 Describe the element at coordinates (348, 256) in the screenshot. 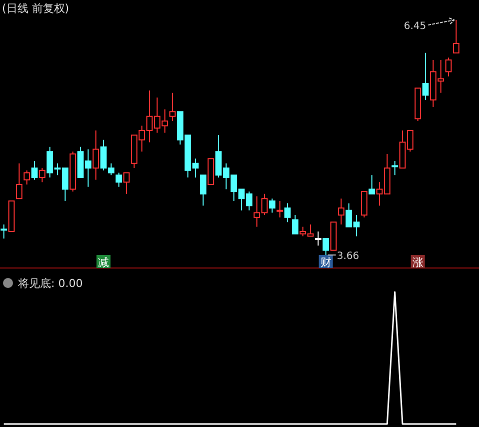

I see `annotation: 3.66` at that location.